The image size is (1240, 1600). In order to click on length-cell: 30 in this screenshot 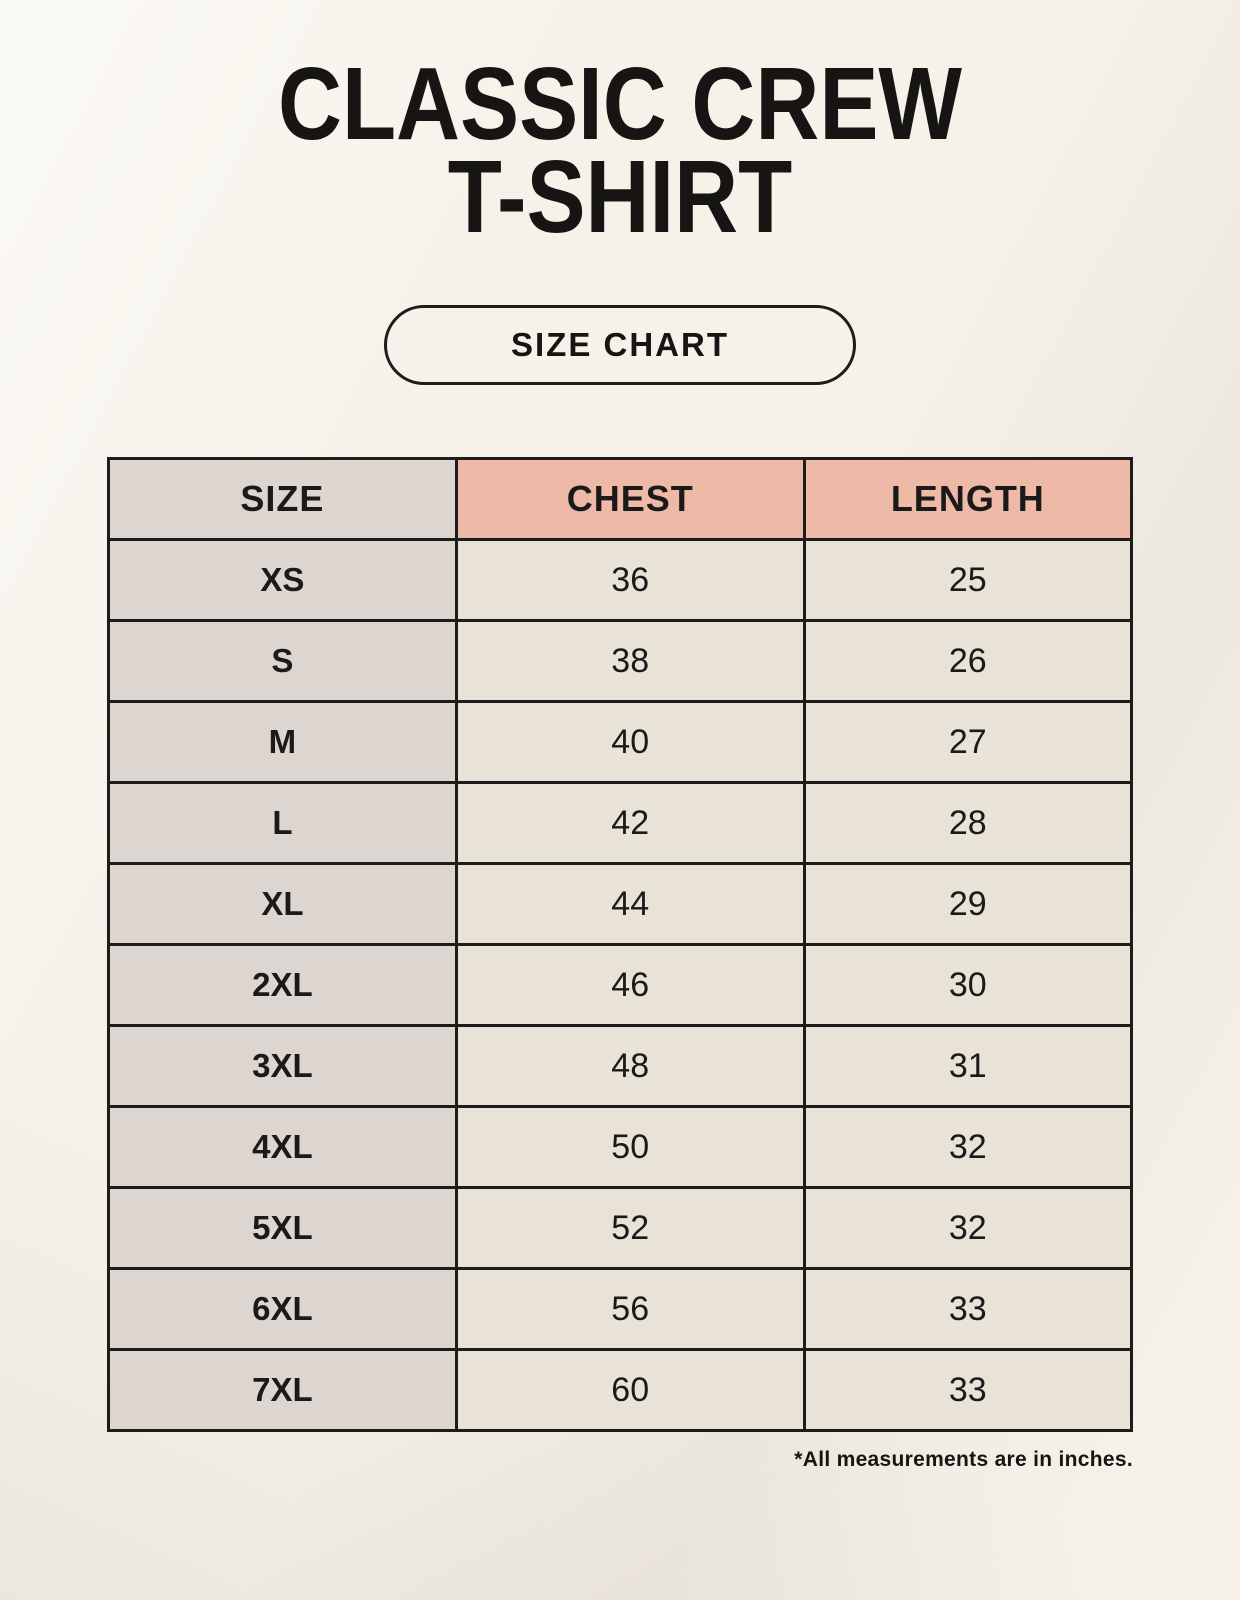, I will do `click(968, 985)`.